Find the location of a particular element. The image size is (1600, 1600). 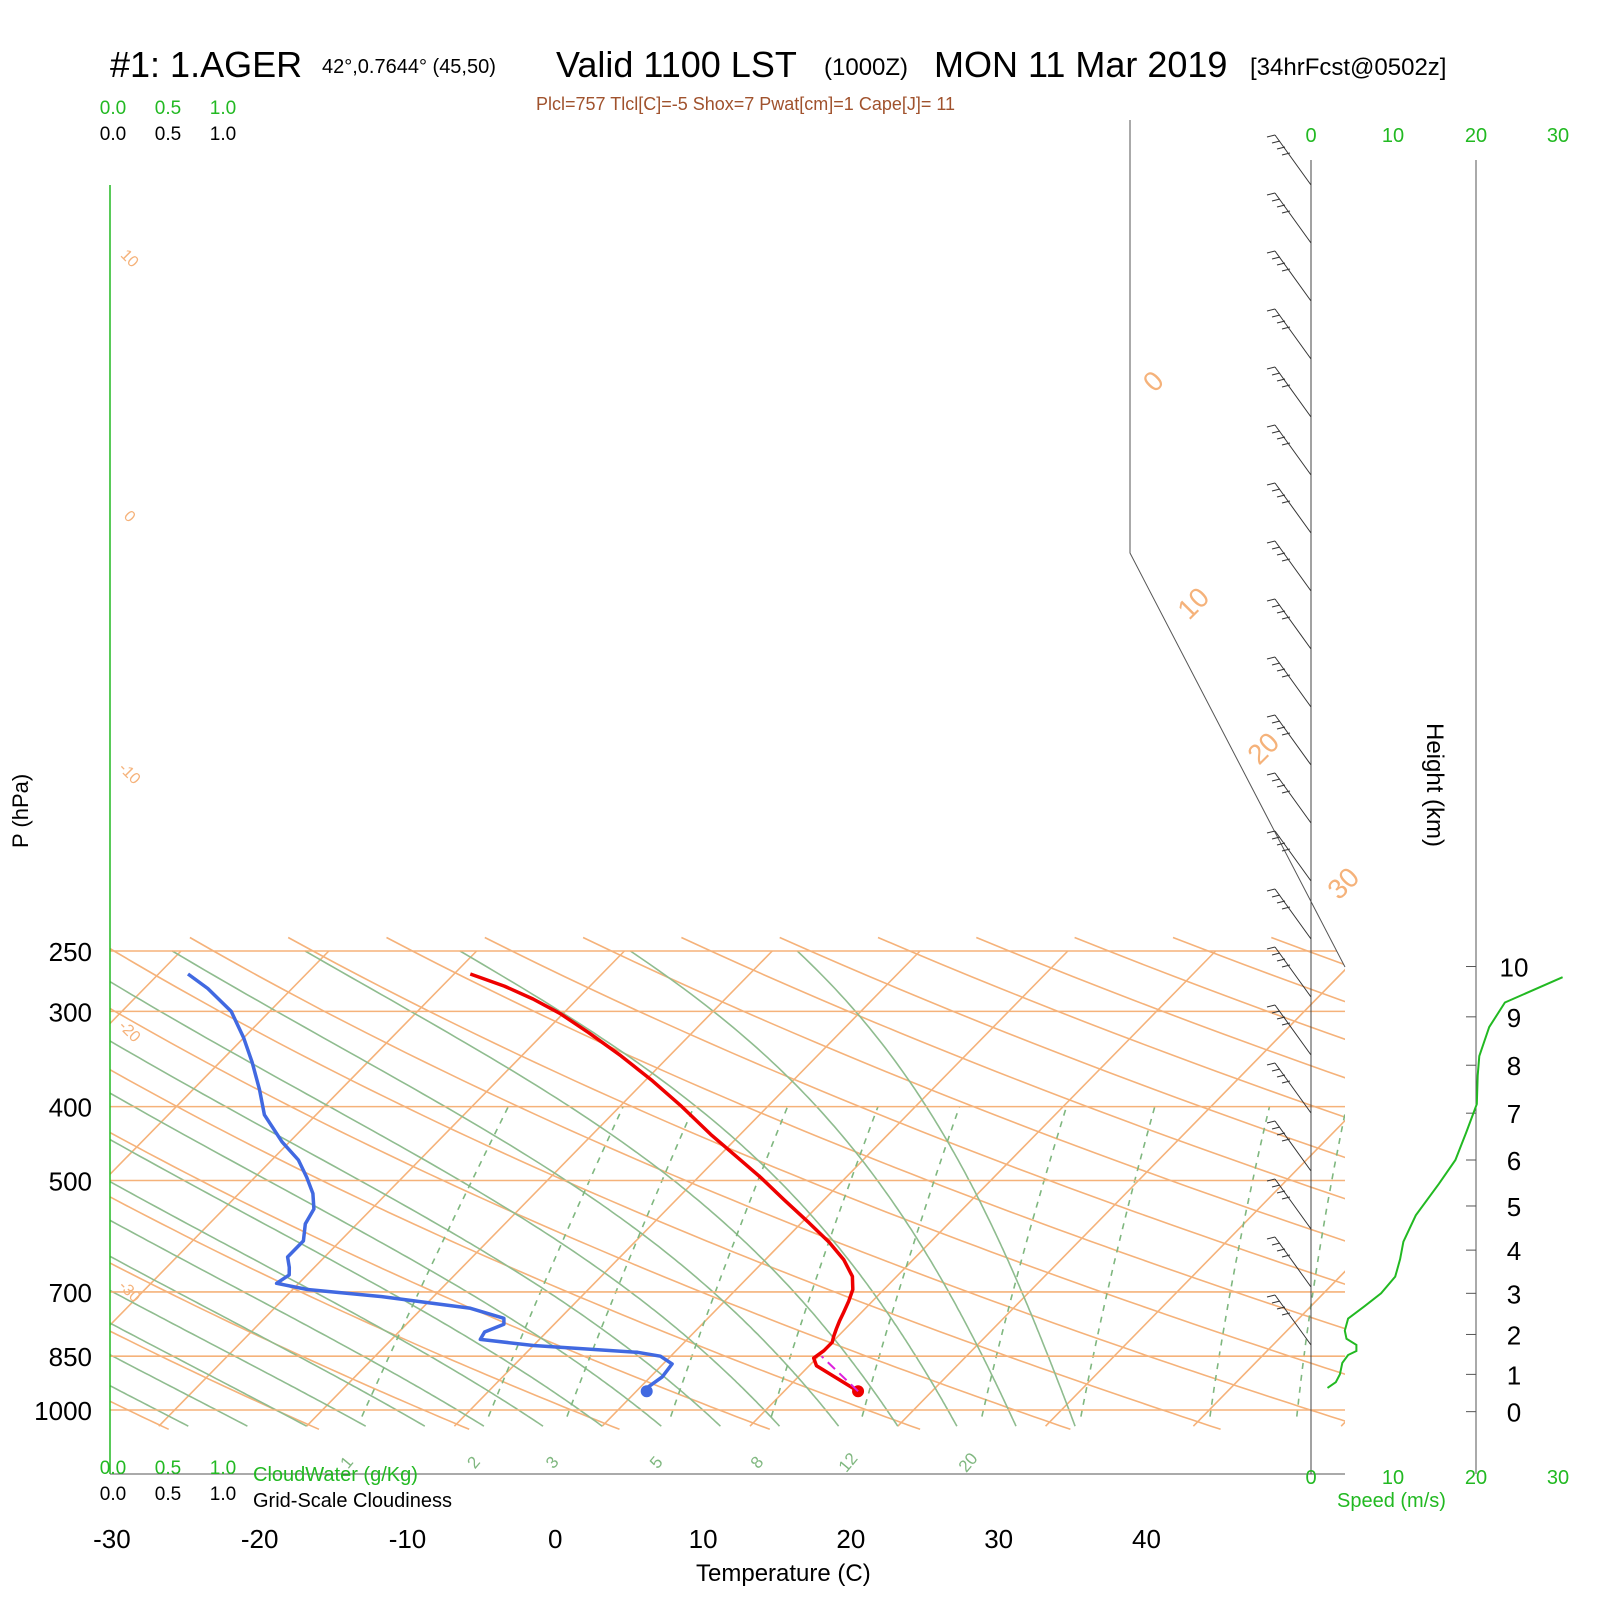

mixing-ratio-label: 3 is located at coordinates (552, 1462).